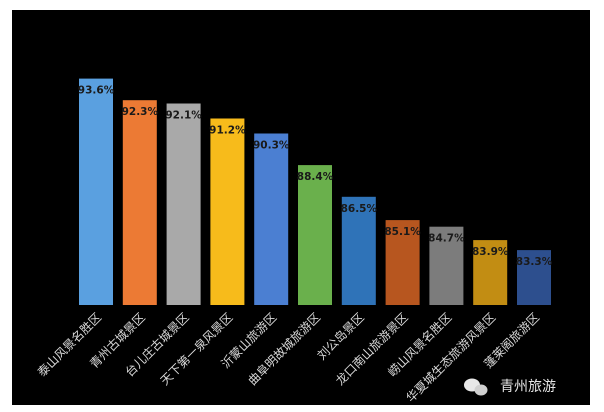 The width and height of the screenshot is (604, 412). Describe the element at coordinates (96, 91) in the screenshot. I see `value-label-1: 93.6%` at that location.